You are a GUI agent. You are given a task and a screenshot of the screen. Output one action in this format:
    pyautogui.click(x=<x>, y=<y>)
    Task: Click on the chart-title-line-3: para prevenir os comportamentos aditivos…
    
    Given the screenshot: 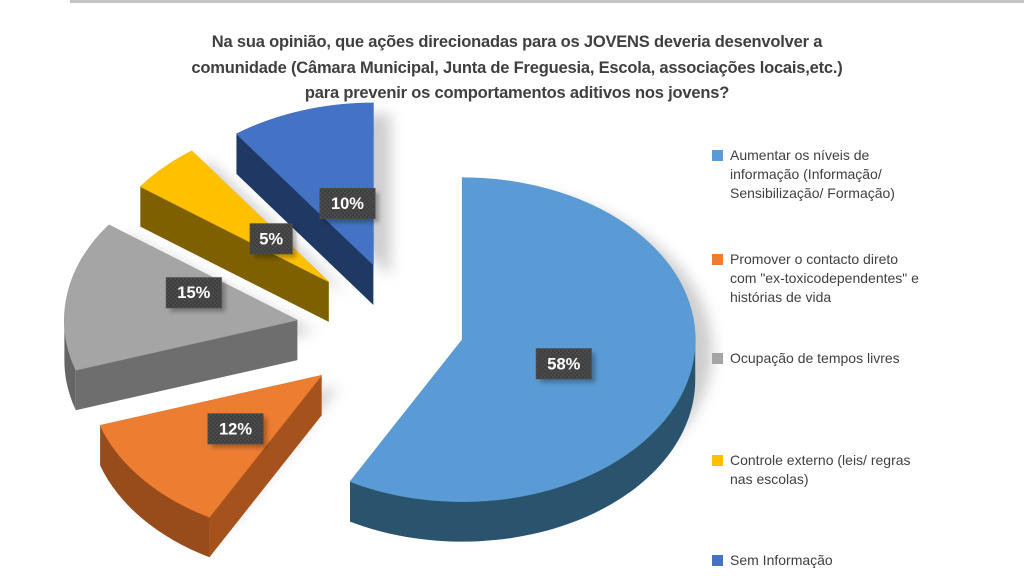 What is the action you would take?
    pyautogui.click(x=517, y=93)
    